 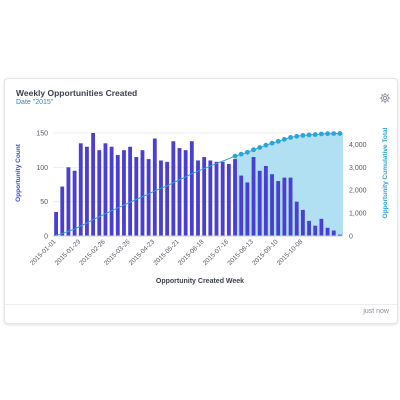 What do you see at coordinates (42, 186) in the screenshot?
I see `y-axis-left: 0 50 100 150` at bounding box center [42, 186].